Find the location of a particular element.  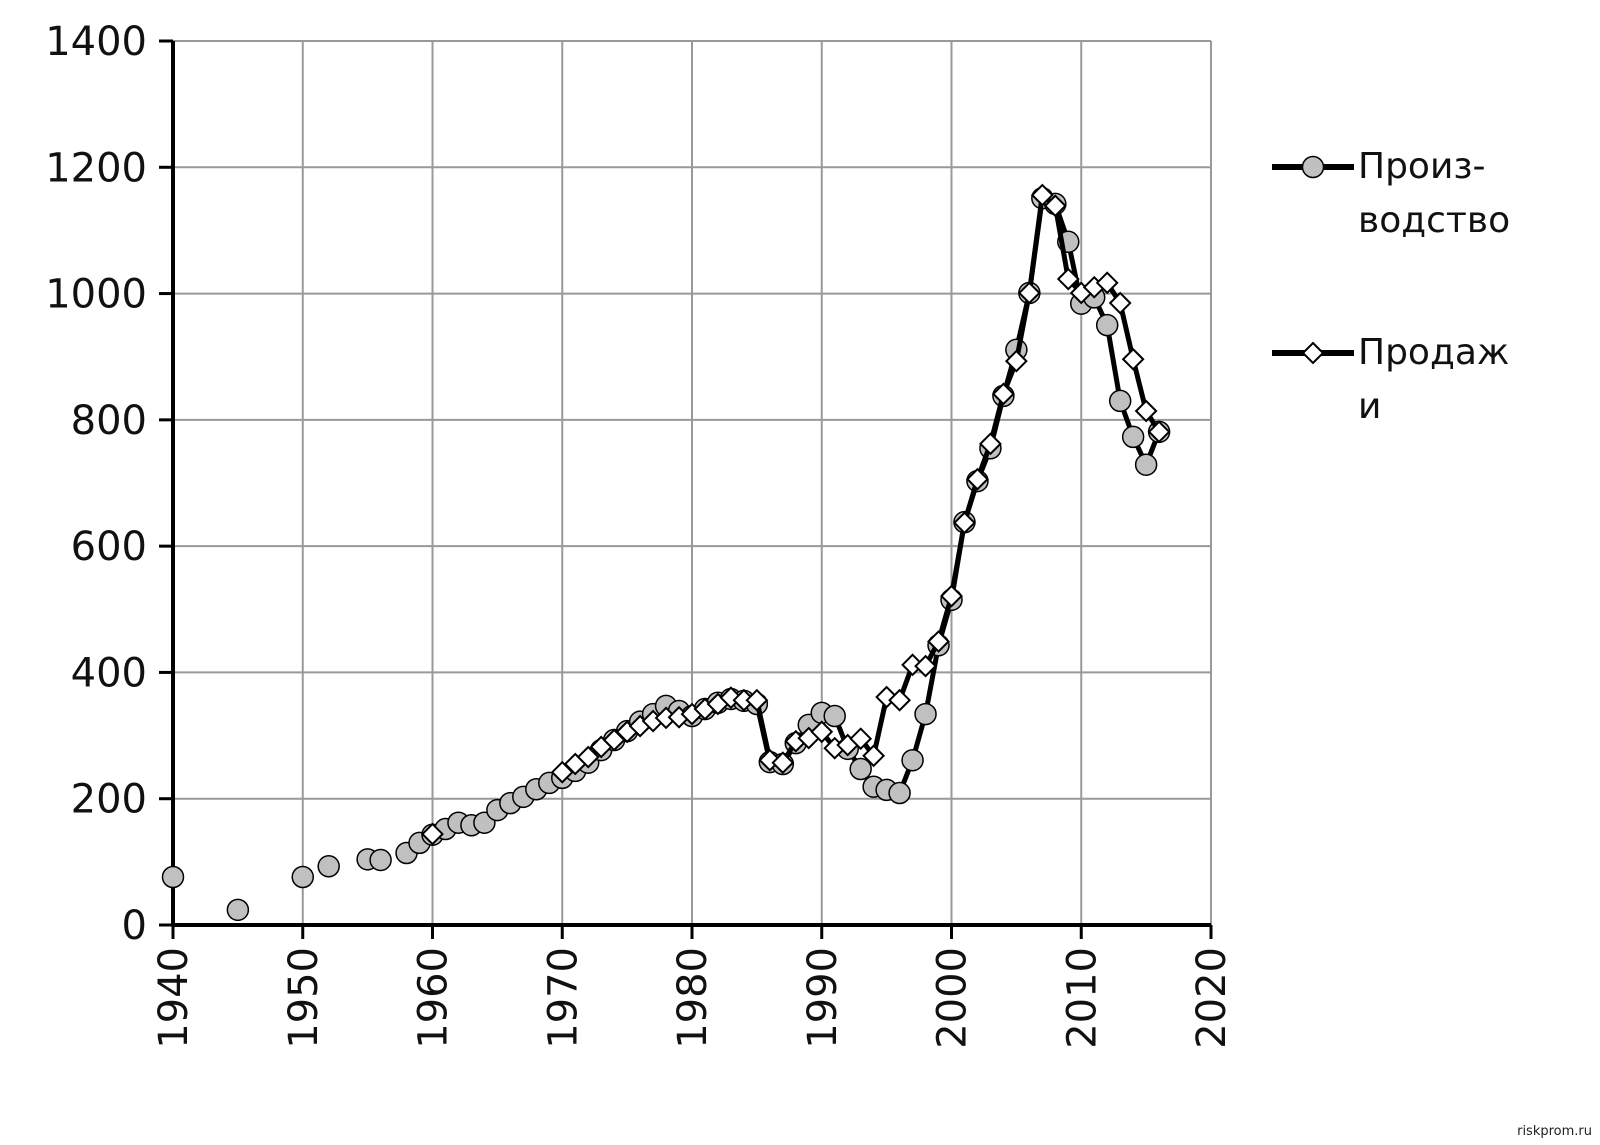

x-tick-label: 1950 is located at coordinates (304, 998).